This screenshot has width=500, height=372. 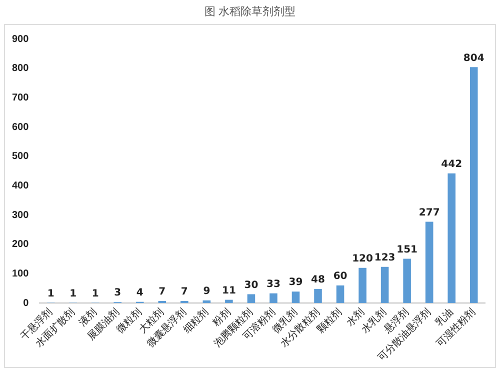 I want to click on data-label: 151, so click(x=407, y=250).